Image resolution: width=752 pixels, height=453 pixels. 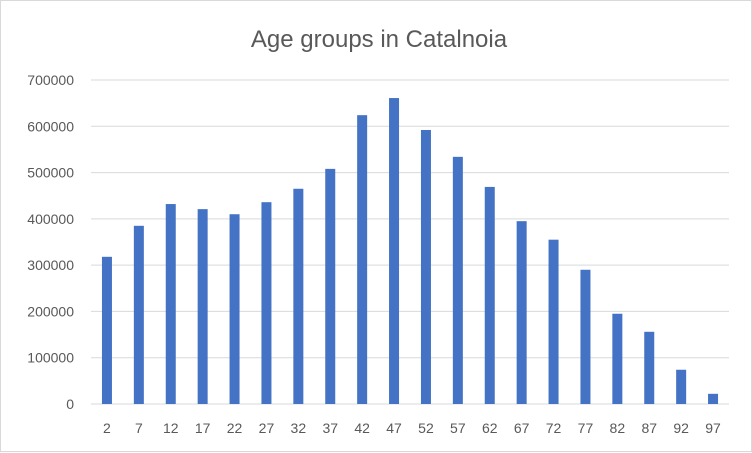 I want to click on y-tick-label: 400000, so click(x=50, y=219).